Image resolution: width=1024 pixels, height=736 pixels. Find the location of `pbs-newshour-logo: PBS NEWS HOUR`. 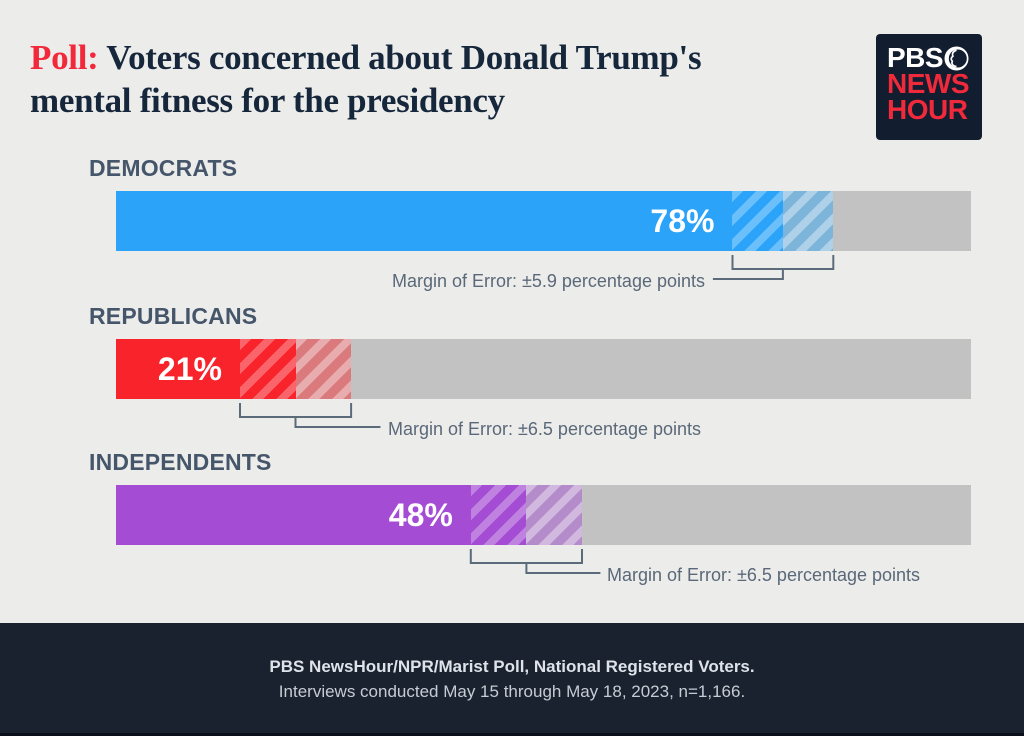

pbs-newshour-logo: PBS NEWS HOUR is located at coordinates (929, 87).